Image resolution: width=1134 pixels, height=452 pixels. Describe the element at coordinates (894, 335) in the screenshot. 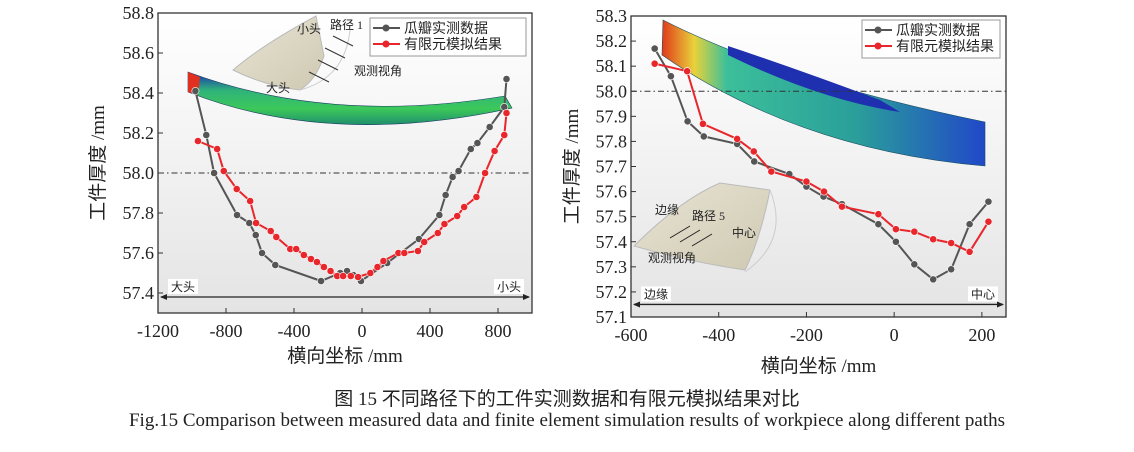

I see `x-tick-label: 0` at that location.